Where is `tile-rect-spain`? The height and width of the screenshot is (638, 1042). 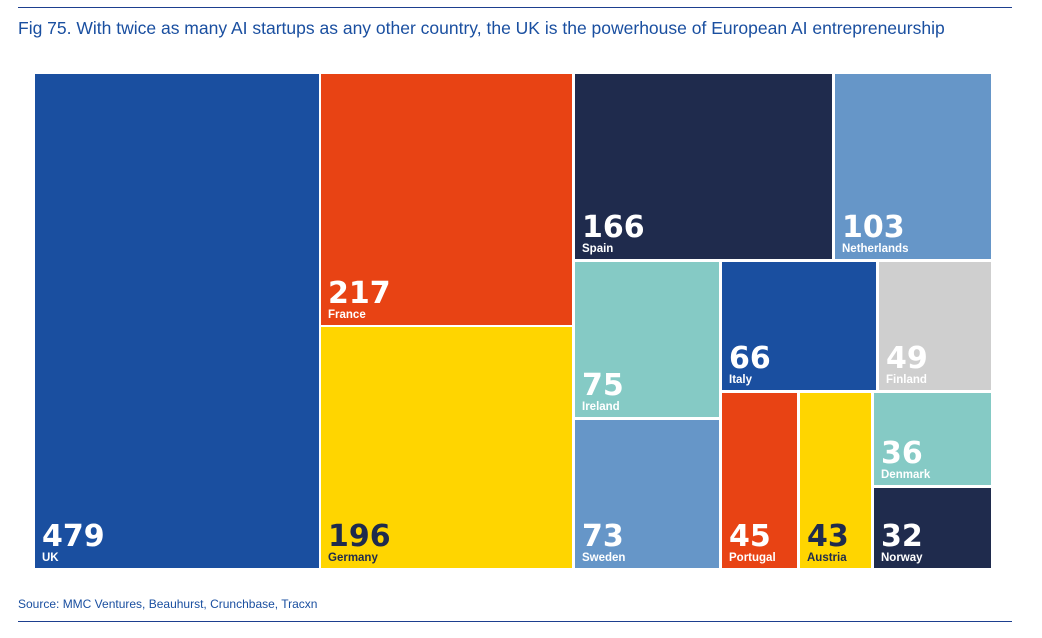
tile-rect-spain is located at coordinates (703, 166).